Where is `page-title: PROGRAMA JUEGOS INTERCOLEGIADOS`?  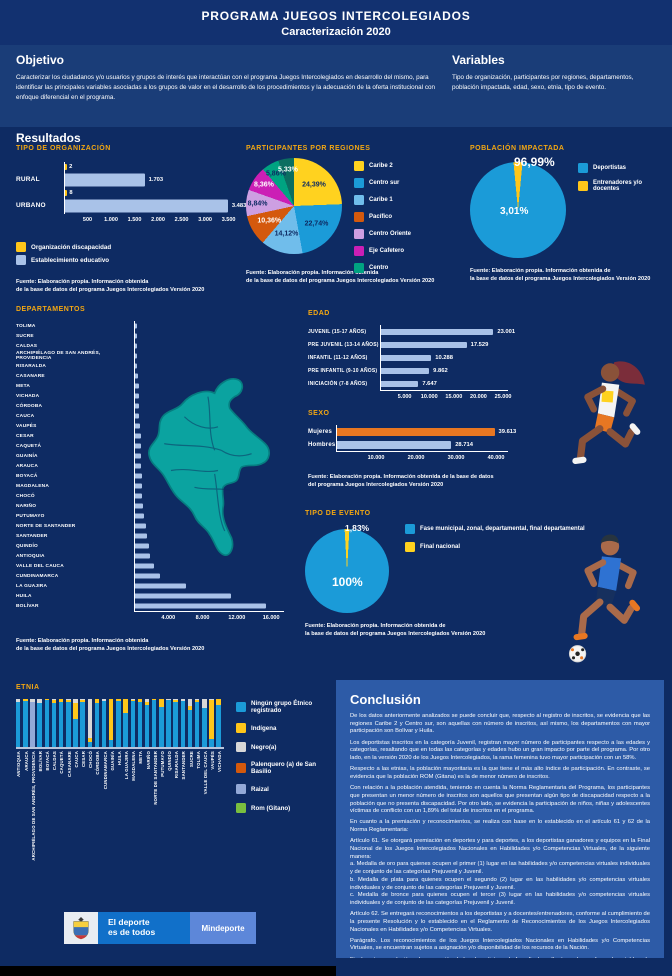 page-title: PROGRAMA JUEGOS INTERCOLEGIADOS is located at coordinates (336, 16).